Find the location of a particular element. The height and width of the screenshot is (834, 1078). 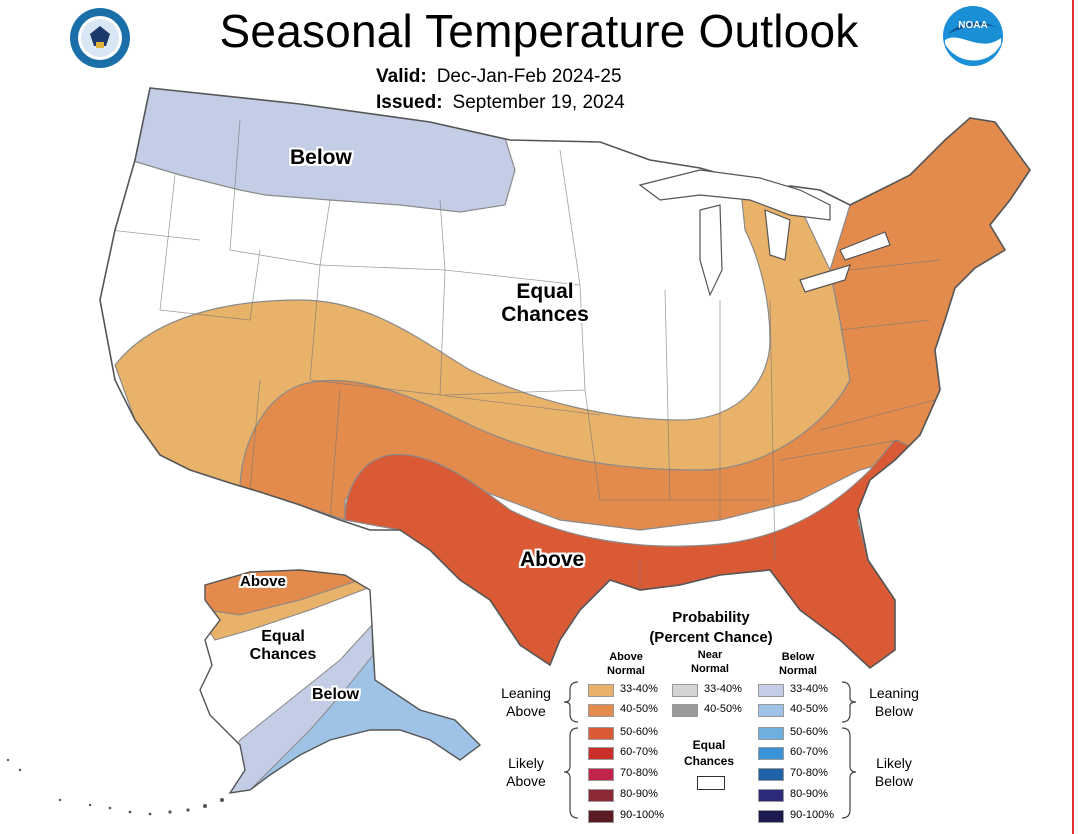

legend-below-percent-label: 33-40% is located at coordinates (809, 689).